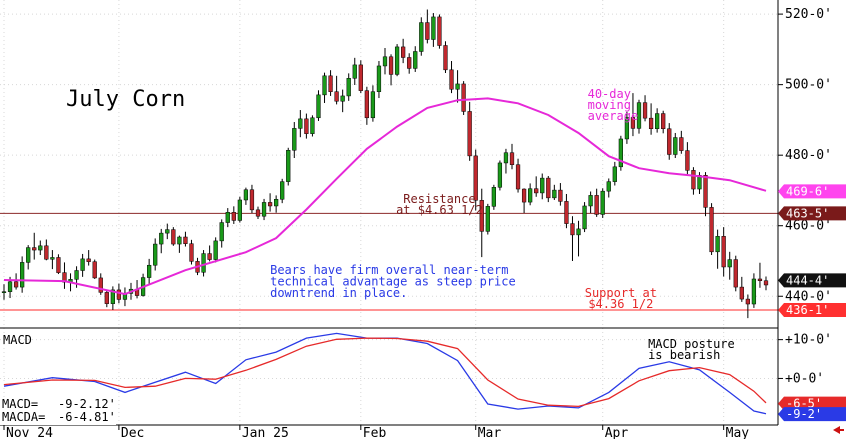 The height and width of the screenshot is (439, 846). I want to click on date-tick-label: Nov 24, so click(29, 432).